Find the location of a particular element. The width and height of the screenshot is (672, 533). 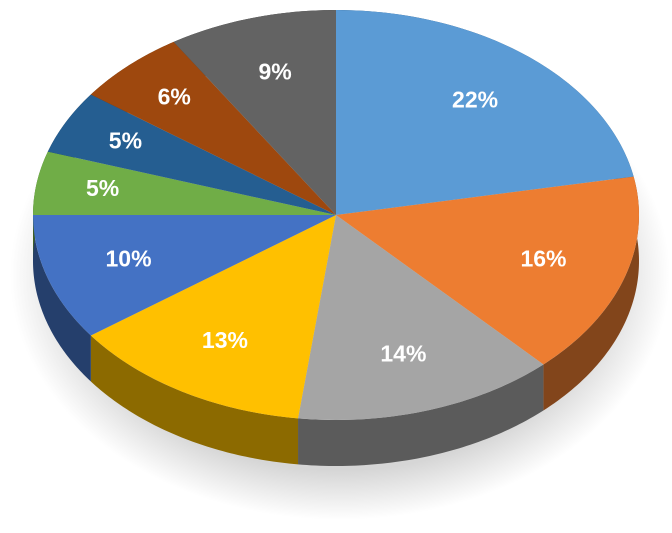

data-label: 6% is located at coordinates (174, 97).